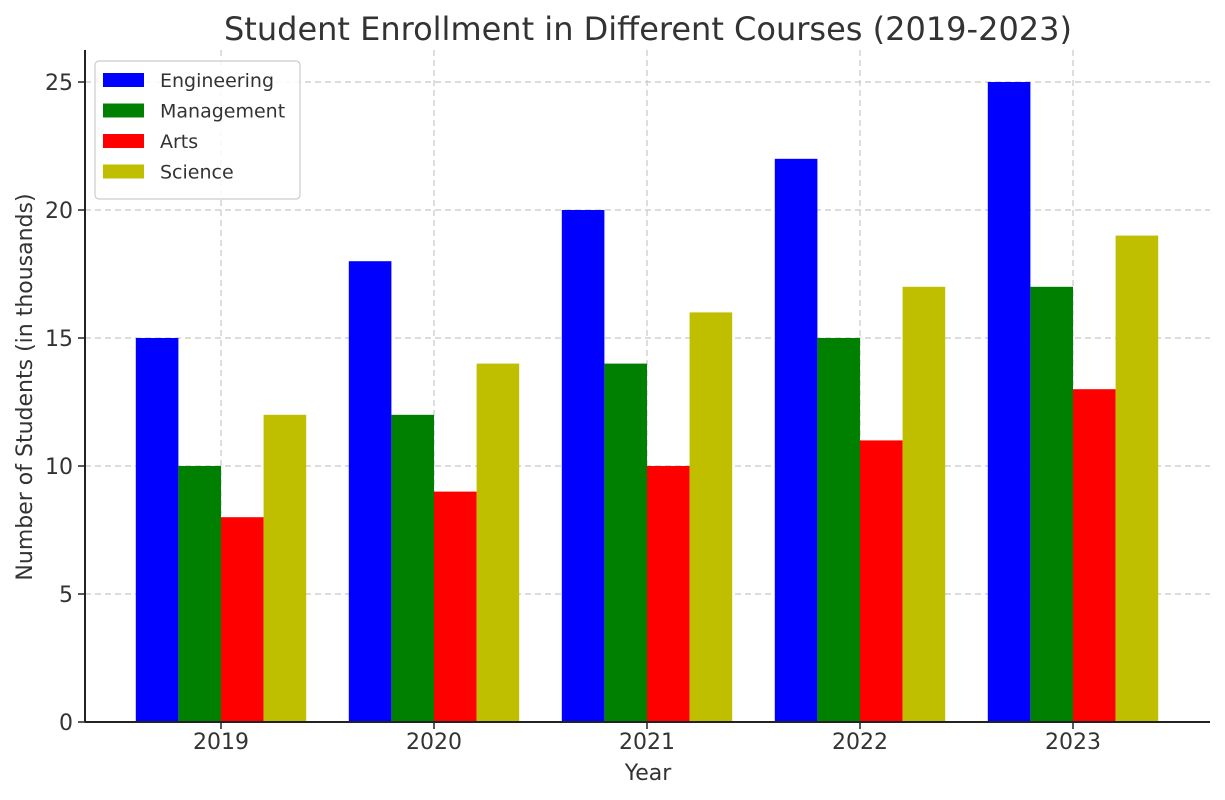 The width and height of the screenshot is (1225, 800). Describe the element at coordinates (370, 491) in the screenshot. I see `bar-engineering-2020` at that location.